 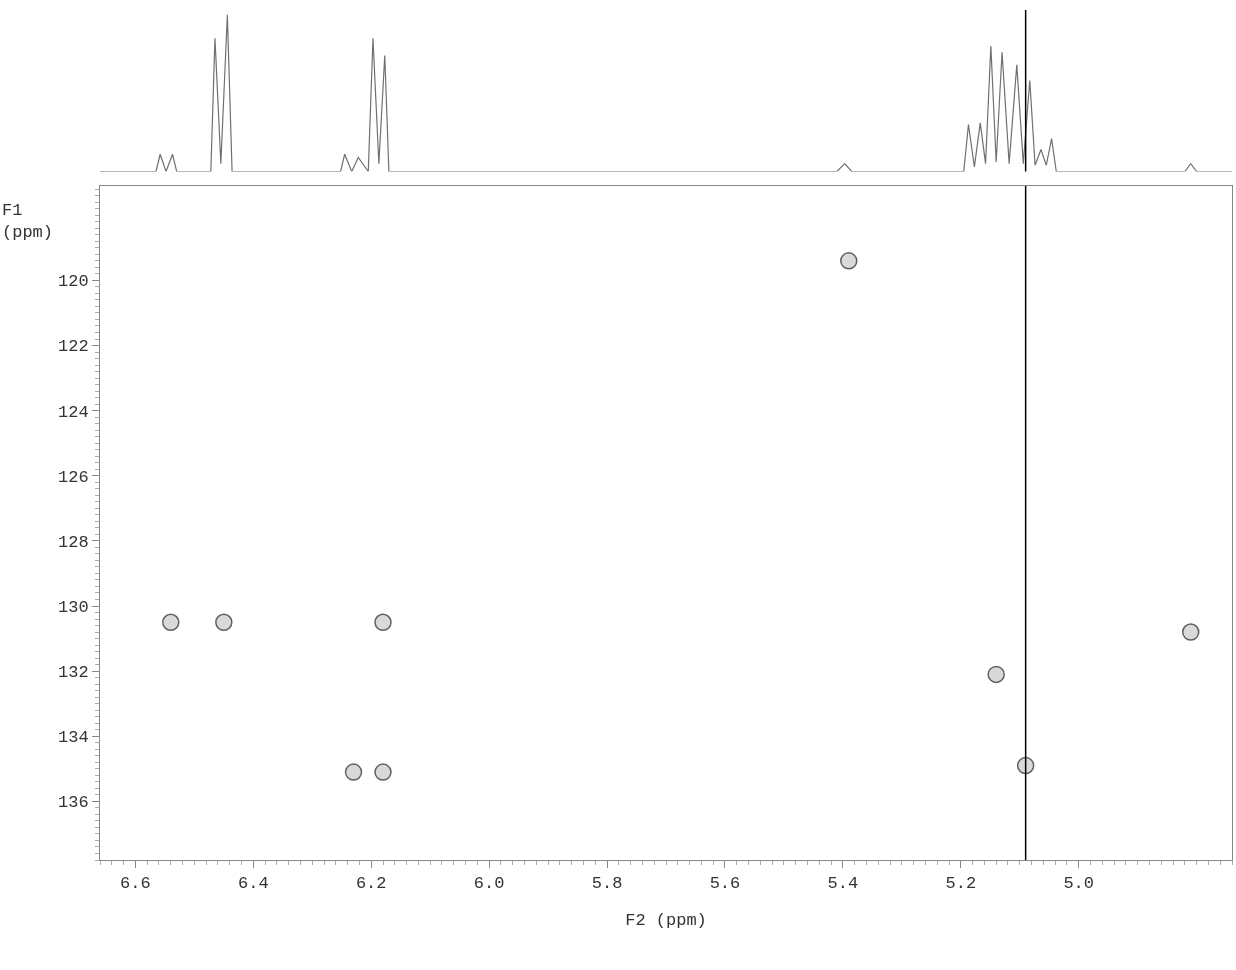 I want to click on x-tick-label: 5.6, so click(x=725, y=884).